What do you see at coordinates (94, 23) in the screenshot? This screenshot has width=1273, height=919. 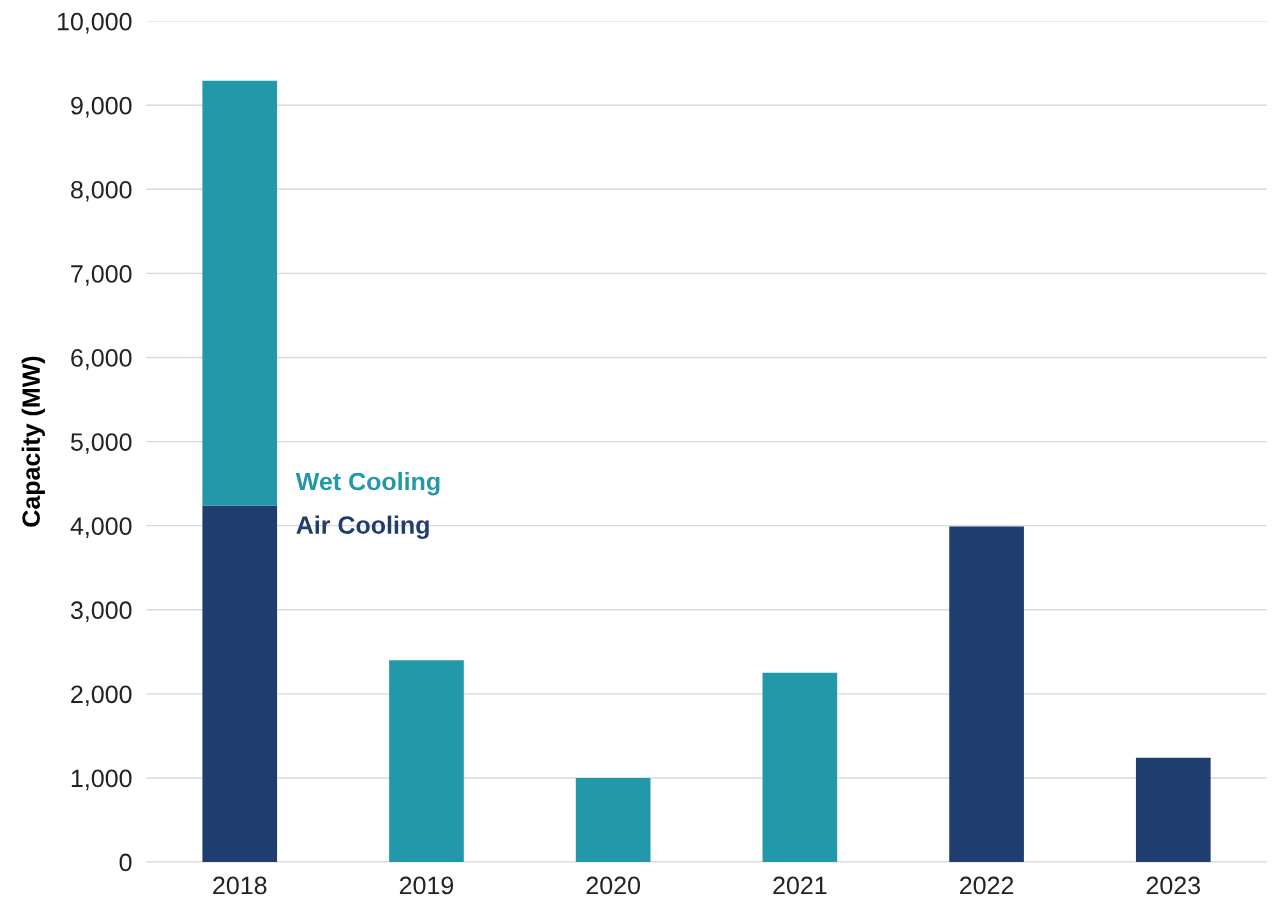 I see `y-tick-label: 10,000` at bounding box center [94, 23].